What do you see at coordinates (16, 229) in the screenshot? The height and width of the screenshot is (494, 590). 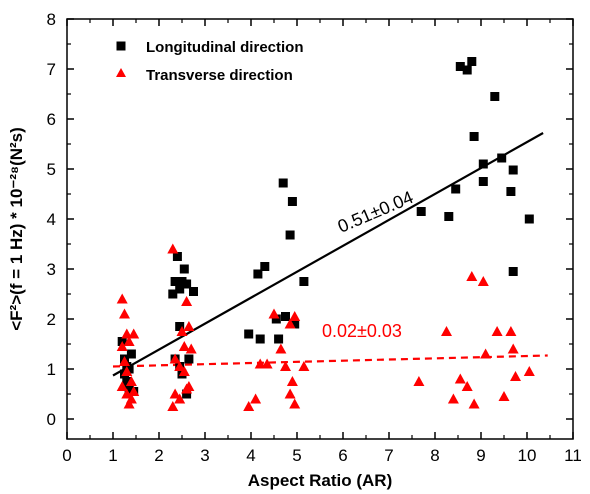 I see `y-axis-title: <F²>(f = 1 Hz) * 10⁻²⁸(N²s)` at bounding box center [16, 229].